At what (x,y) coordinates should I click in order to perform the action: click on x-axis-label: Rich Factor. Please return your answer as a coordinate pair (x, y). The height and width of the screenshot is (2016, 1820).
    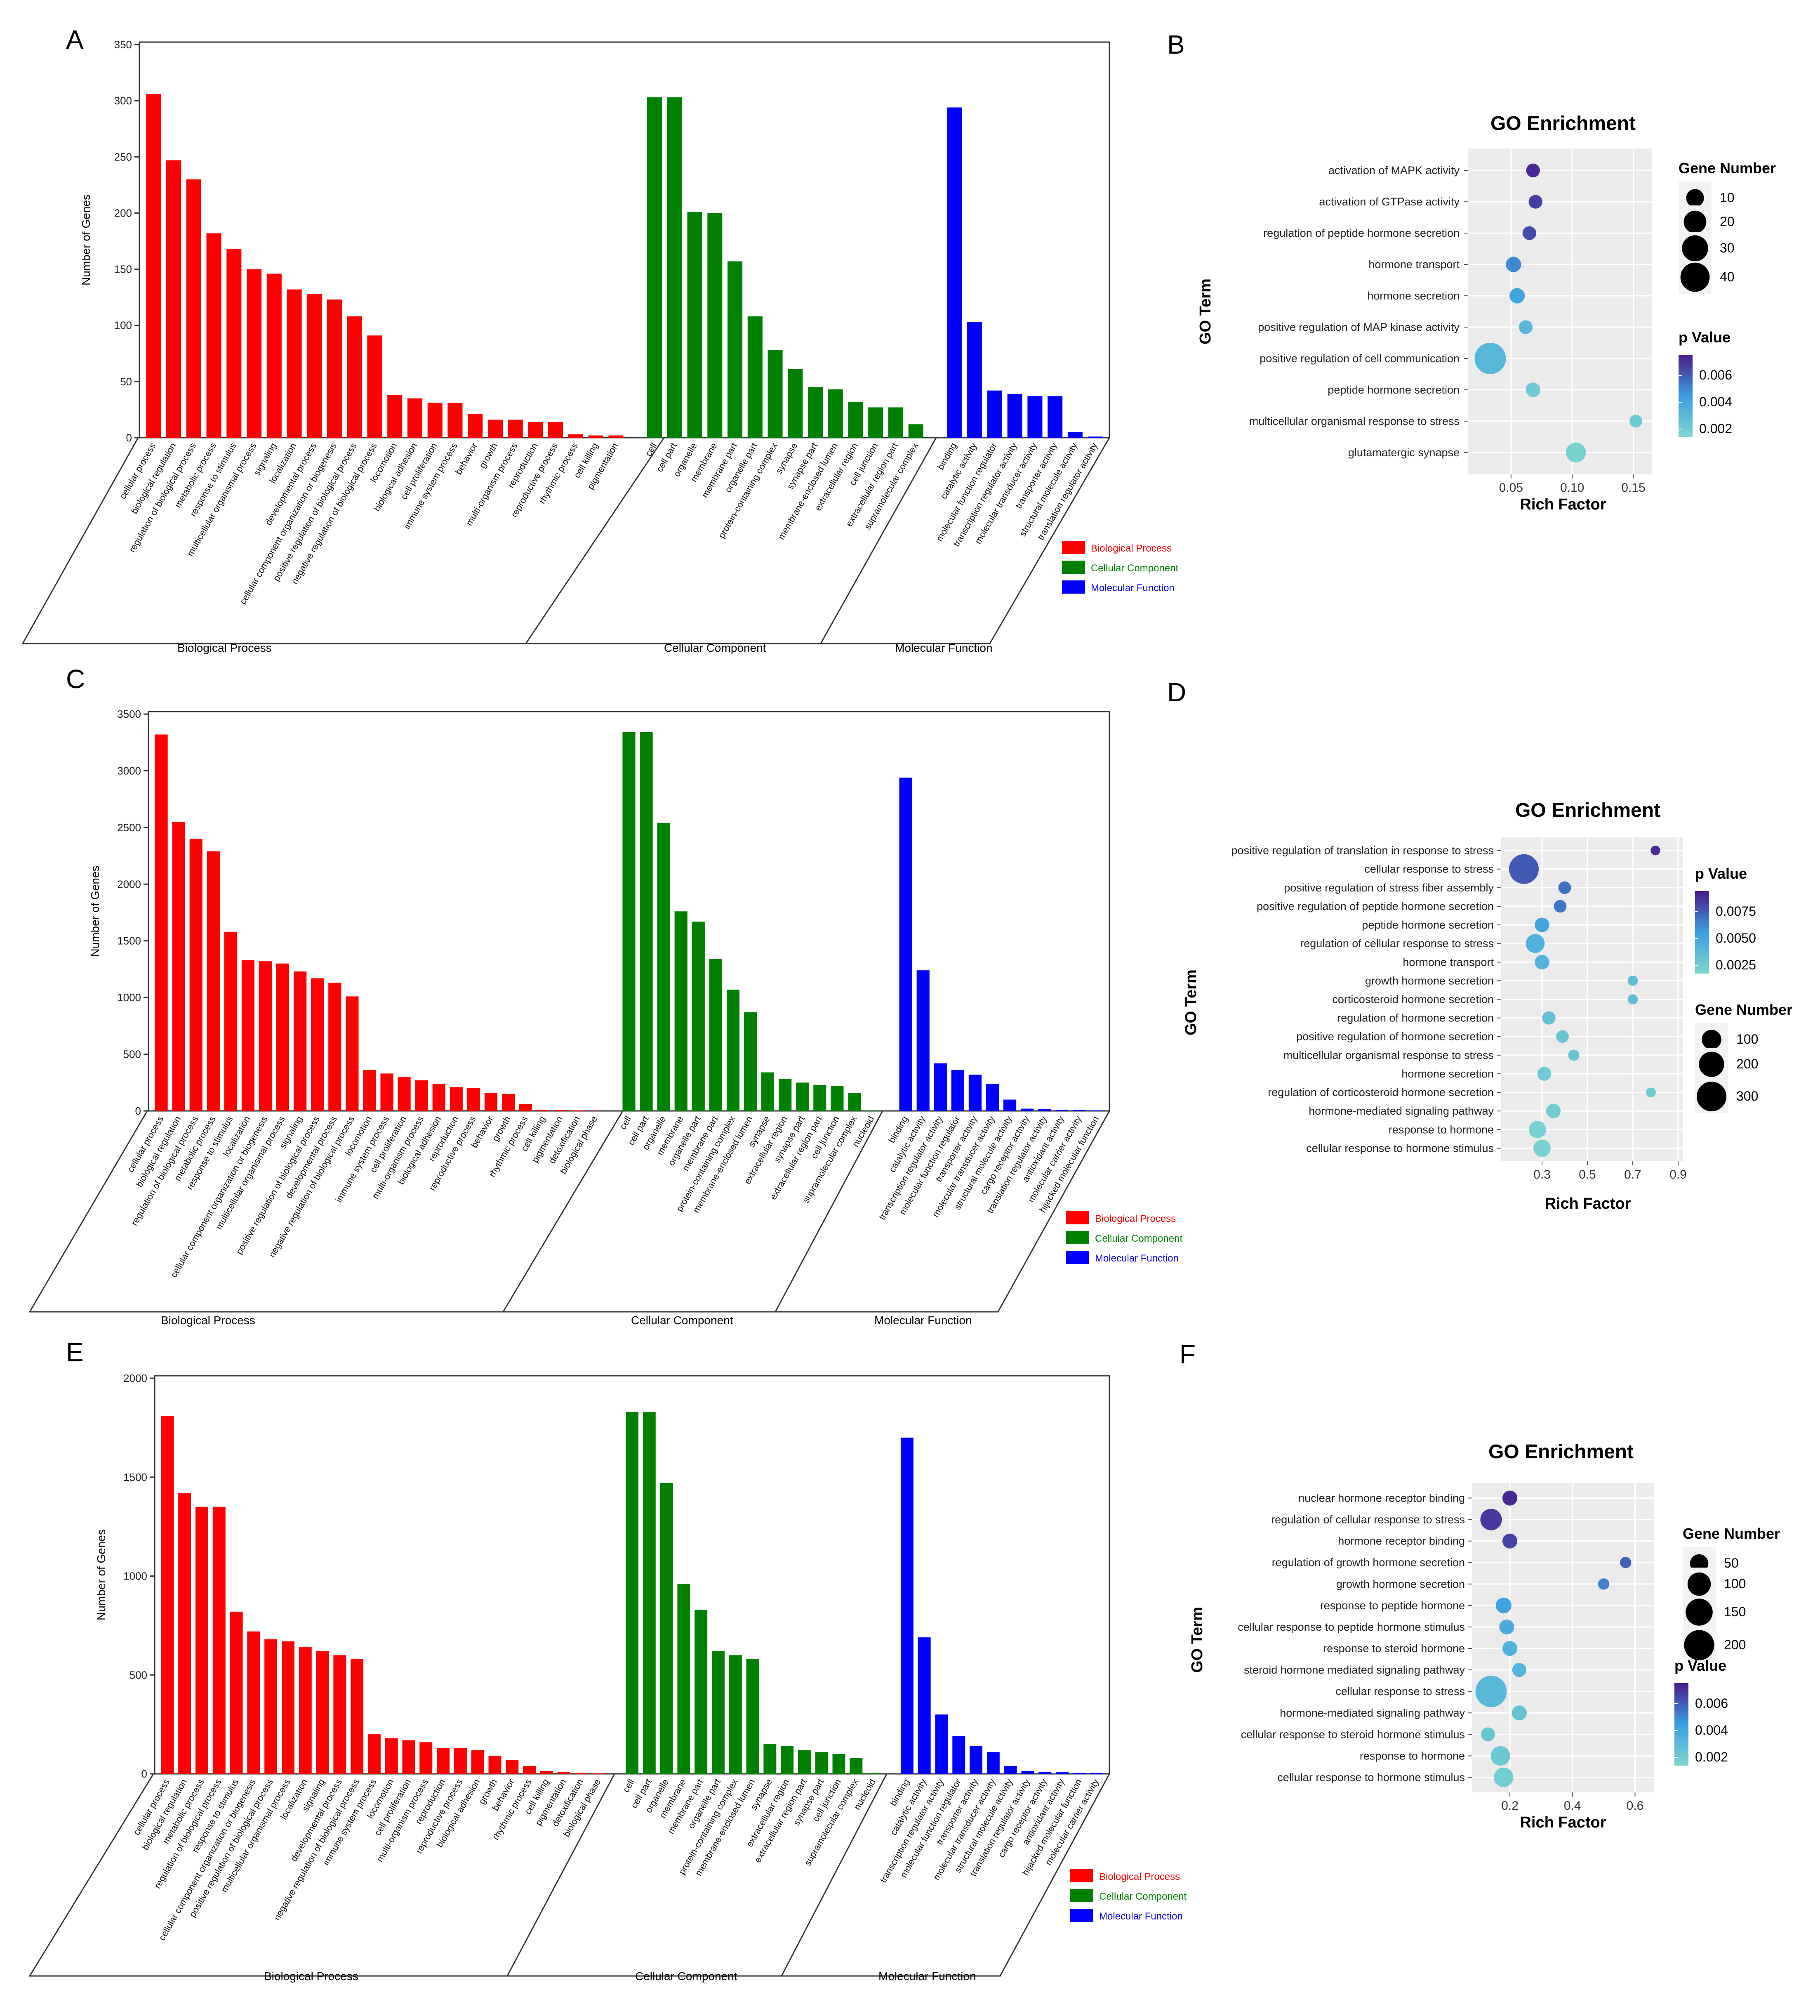
    Looking at the image, I should click on (1588, 1203).